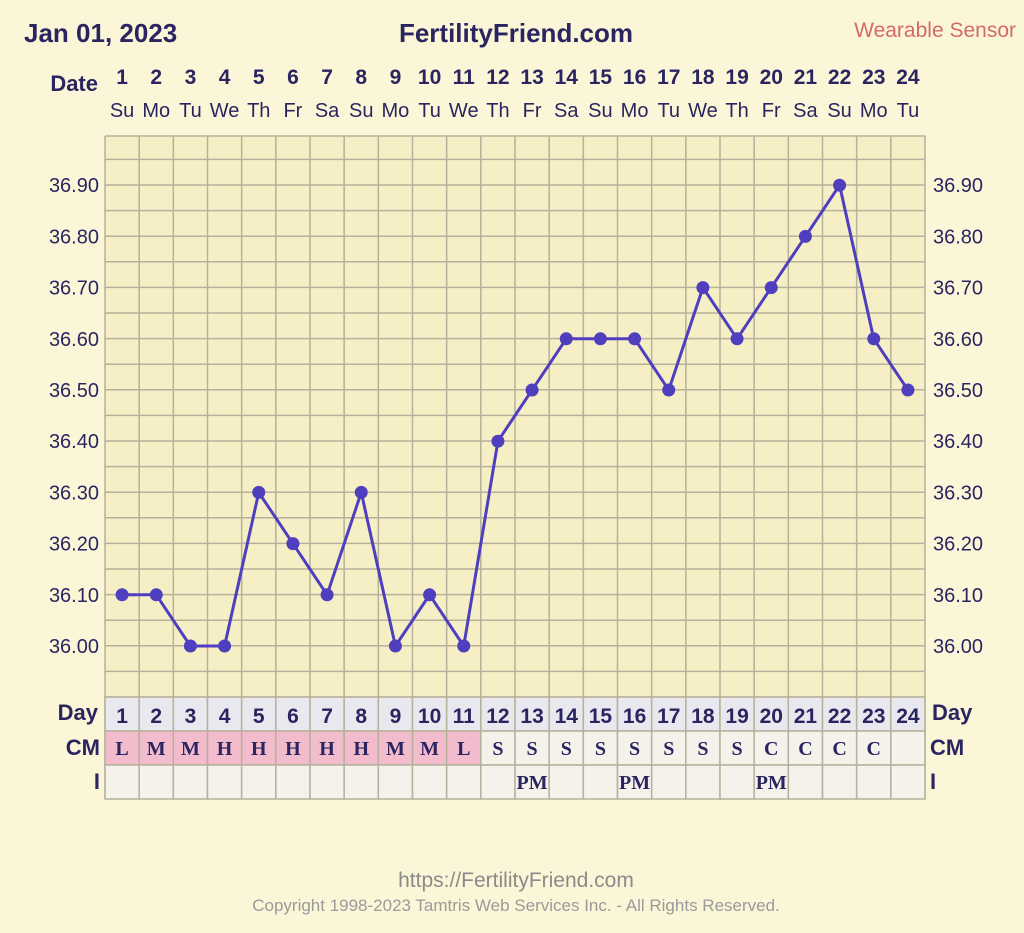  What do you see at coordinates (516, 33) in the screenshot?
I see `site-title: FertilityFriend.com` at bounding box center [516, 33].